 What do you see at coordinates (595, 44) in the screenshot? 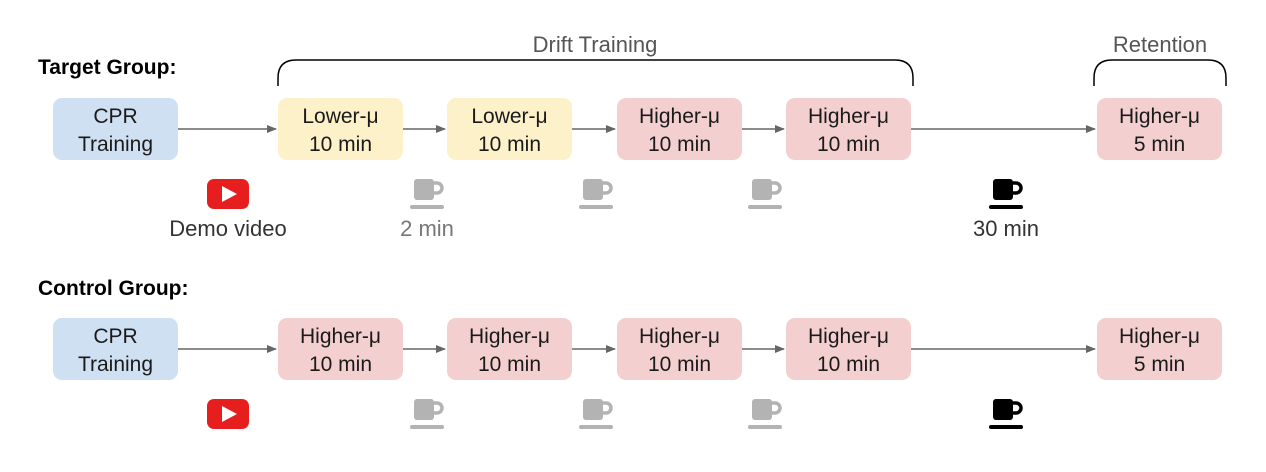
I see `drift-training-label: Drift Training` at bounding box center [595, 44].